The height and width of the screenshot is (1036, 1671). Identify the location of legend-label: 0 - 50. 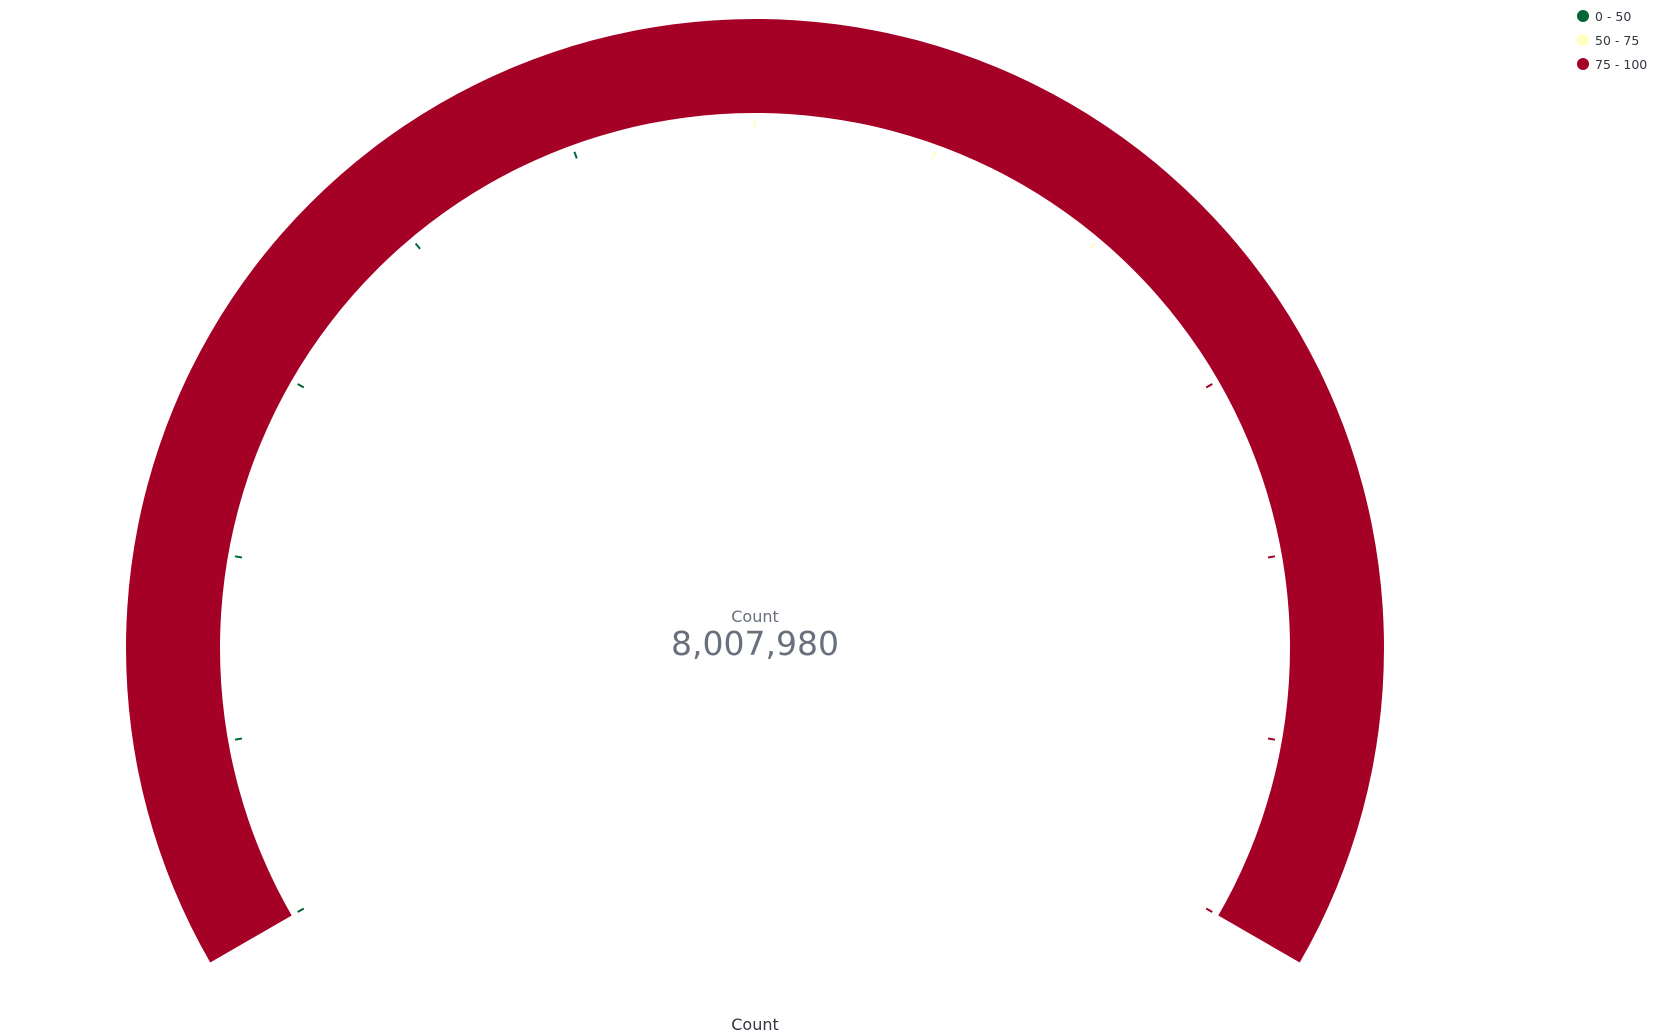
(1613, 16).